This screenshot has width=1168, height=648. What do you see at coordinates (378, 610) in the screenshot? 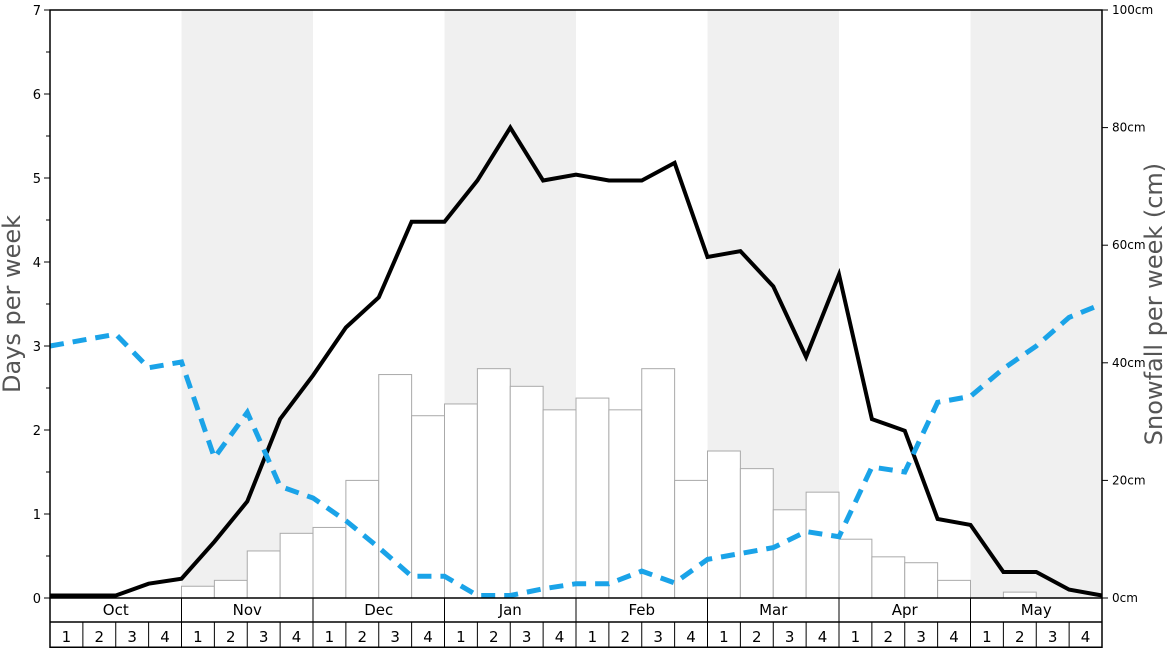
I see `month-label: Dec` at bounding box center [378, 610].